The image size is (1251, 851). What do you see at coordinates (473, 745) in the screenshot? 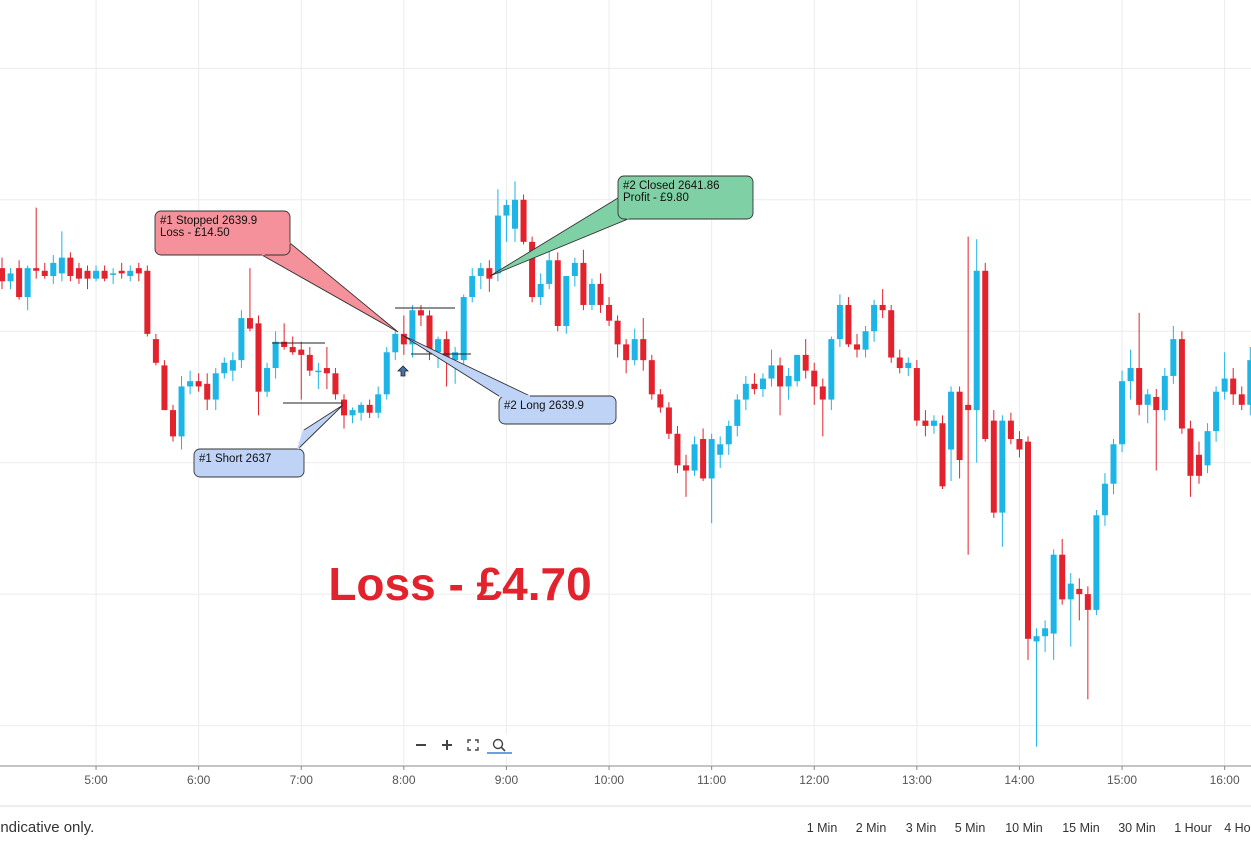
I see `zoom-fit` at bounding box center [473, 745].